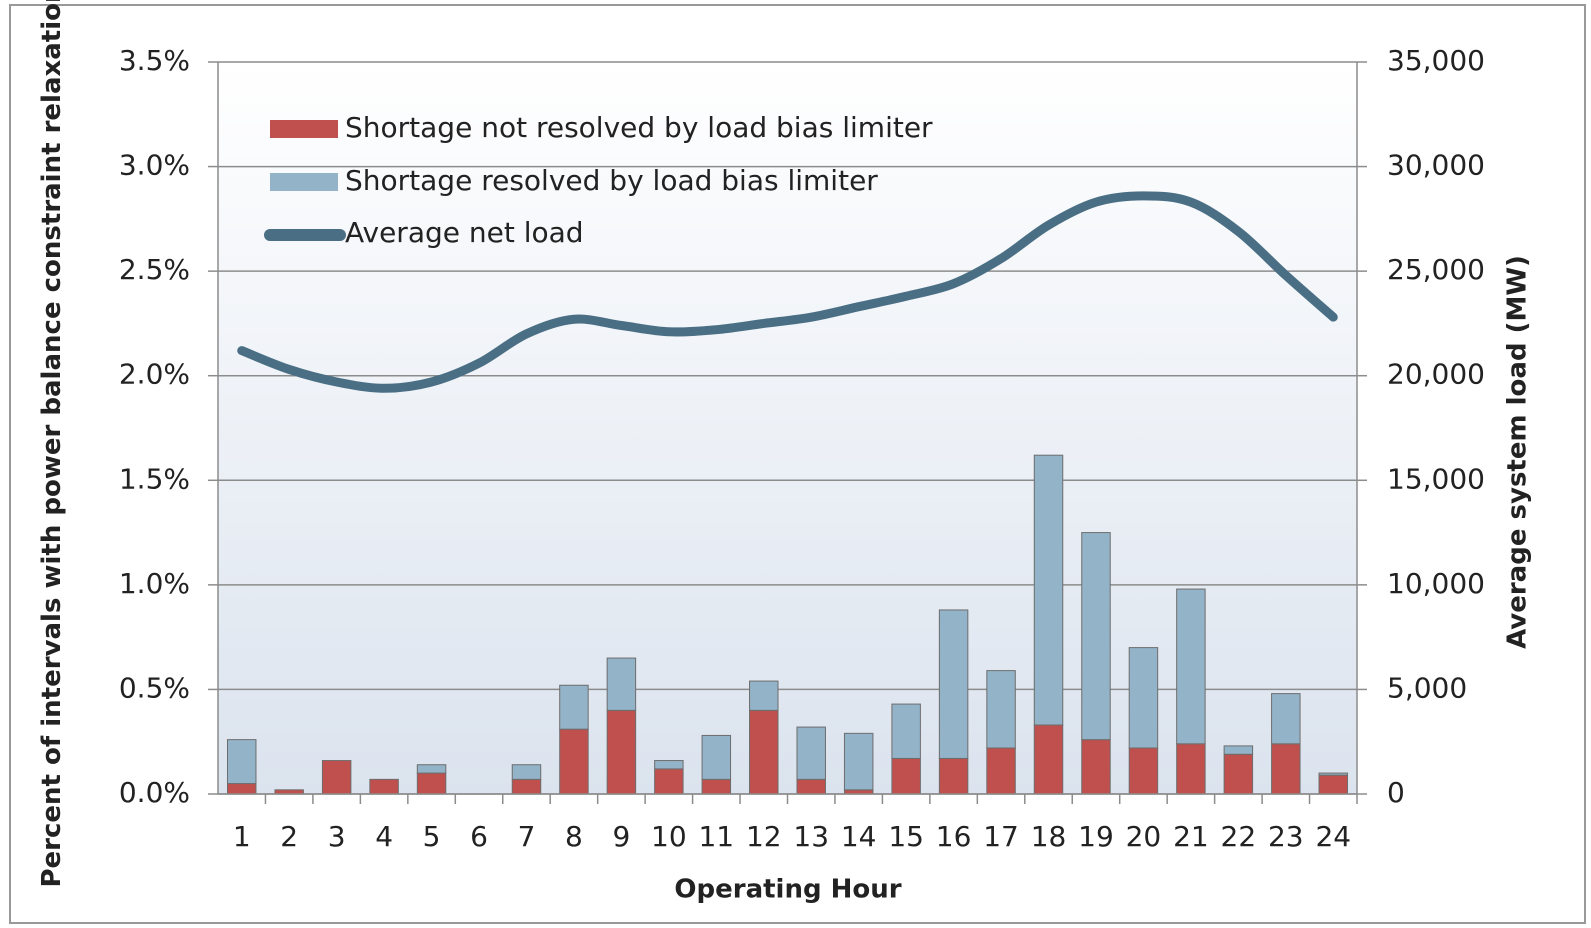 The height and width of the screenshot is (928, 1591). Describe the element at coordinates (154, 165) in the screenshot. I see `y-tick-label: 3.0%` at that location.